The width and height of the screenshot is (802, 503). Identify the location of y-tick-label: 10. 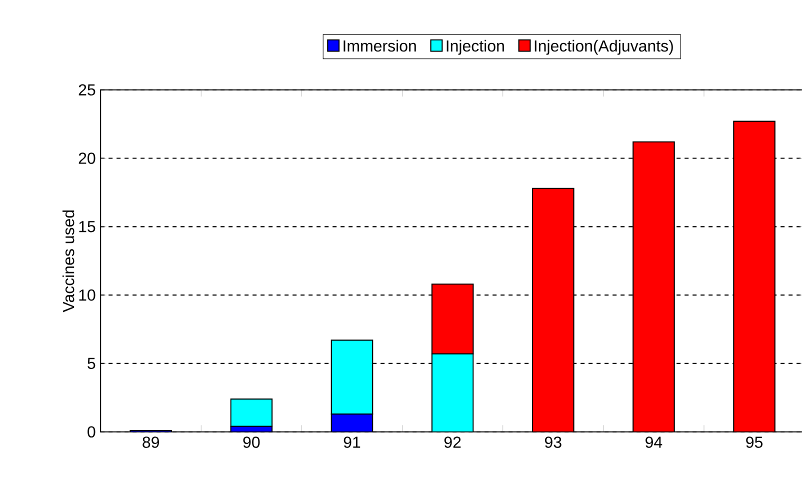
(87, 295).